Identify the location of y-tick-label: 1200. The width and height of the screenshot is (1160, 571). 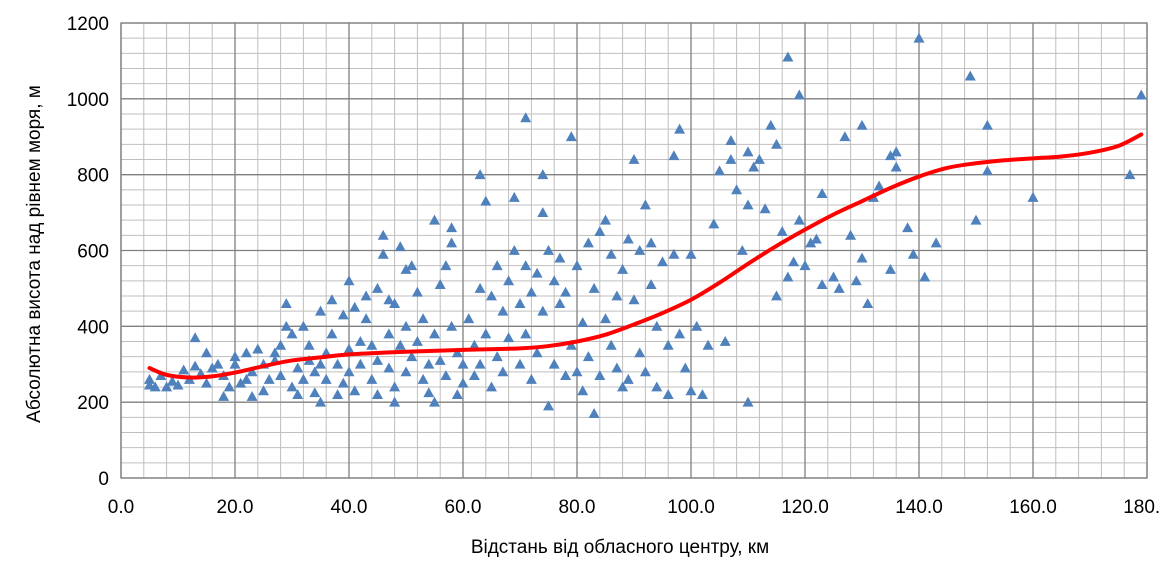
(88, 24).